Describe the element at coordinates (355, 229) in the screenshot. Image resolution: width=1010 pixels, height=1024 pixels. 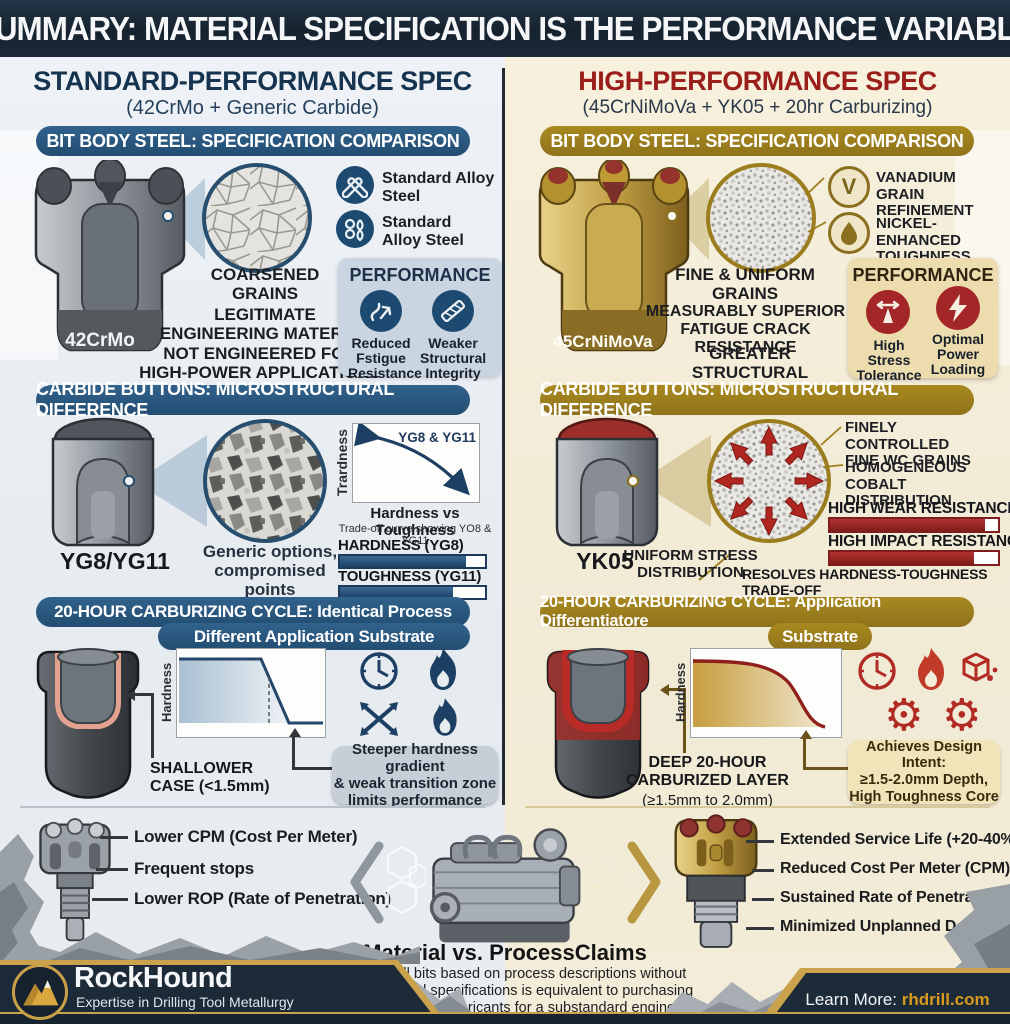
I see `droplets-icon` at that location.